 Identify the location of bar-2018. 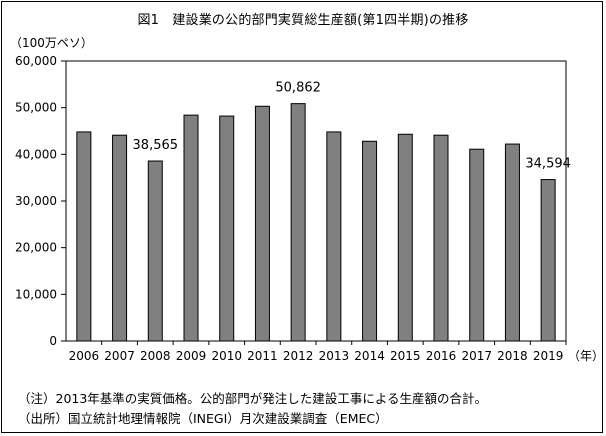
(512, 242).